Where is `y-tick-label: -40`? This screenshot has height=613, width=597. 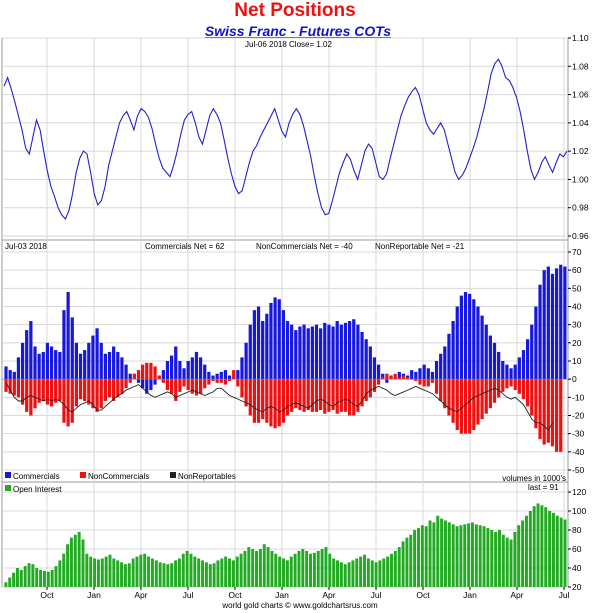
y-tick-label: -40 is located at coordinates (578, 452).